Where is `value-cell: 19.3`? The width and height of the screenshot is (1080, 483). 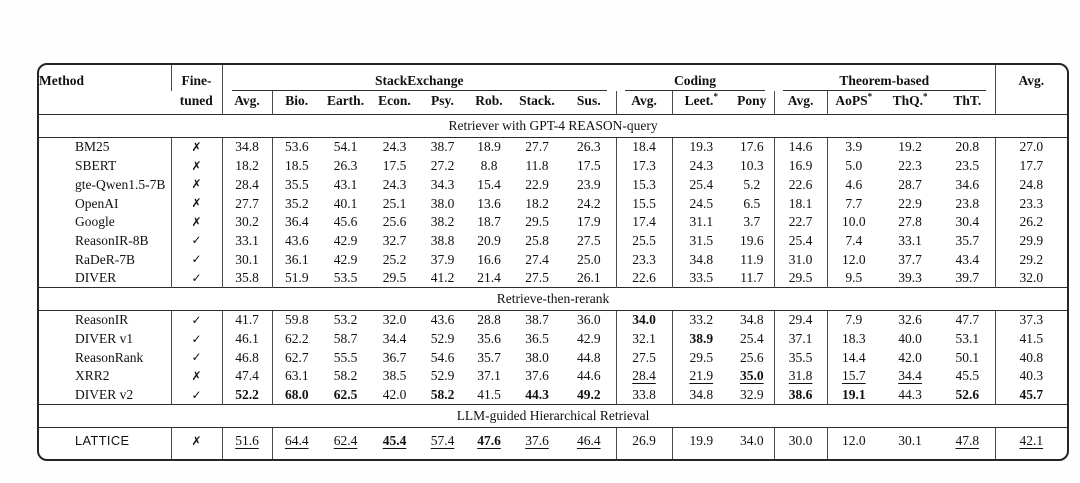
value-cell: 19.3 is located at coordinates (701, 147).